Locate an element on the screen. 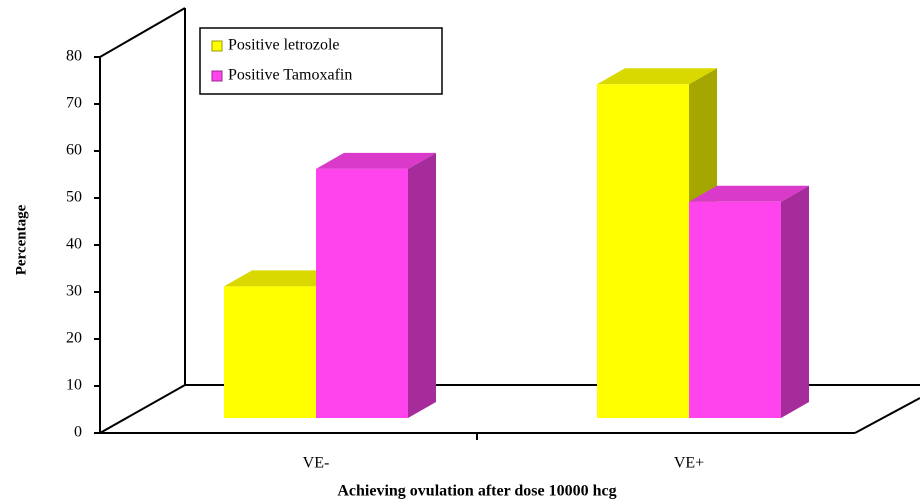 The image size is (920, 504). wall-edge is located at coordinates (142, 32).